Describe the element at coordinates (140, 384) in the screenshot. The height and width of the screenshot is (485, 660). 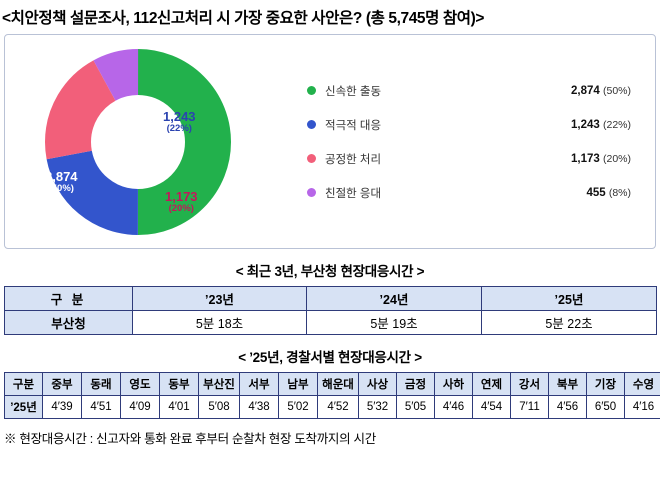
I see `table2-header-cell: 영도` at that location.